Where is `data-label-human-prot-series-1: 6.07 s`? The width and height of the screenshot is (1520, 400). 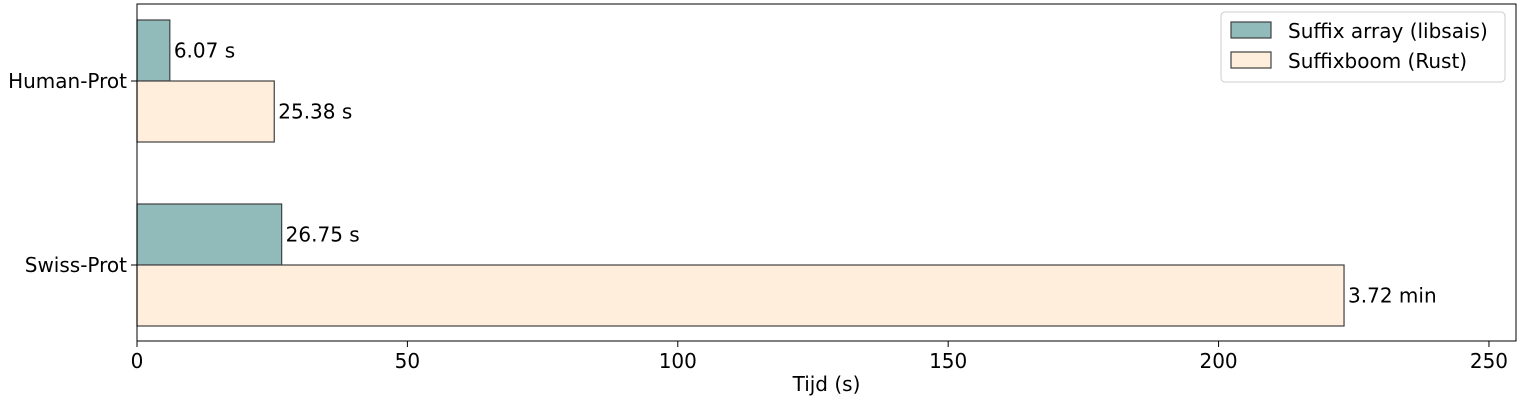 data-label-human-prot-series-1: 6.07 s is located at coordinates (204, 51).